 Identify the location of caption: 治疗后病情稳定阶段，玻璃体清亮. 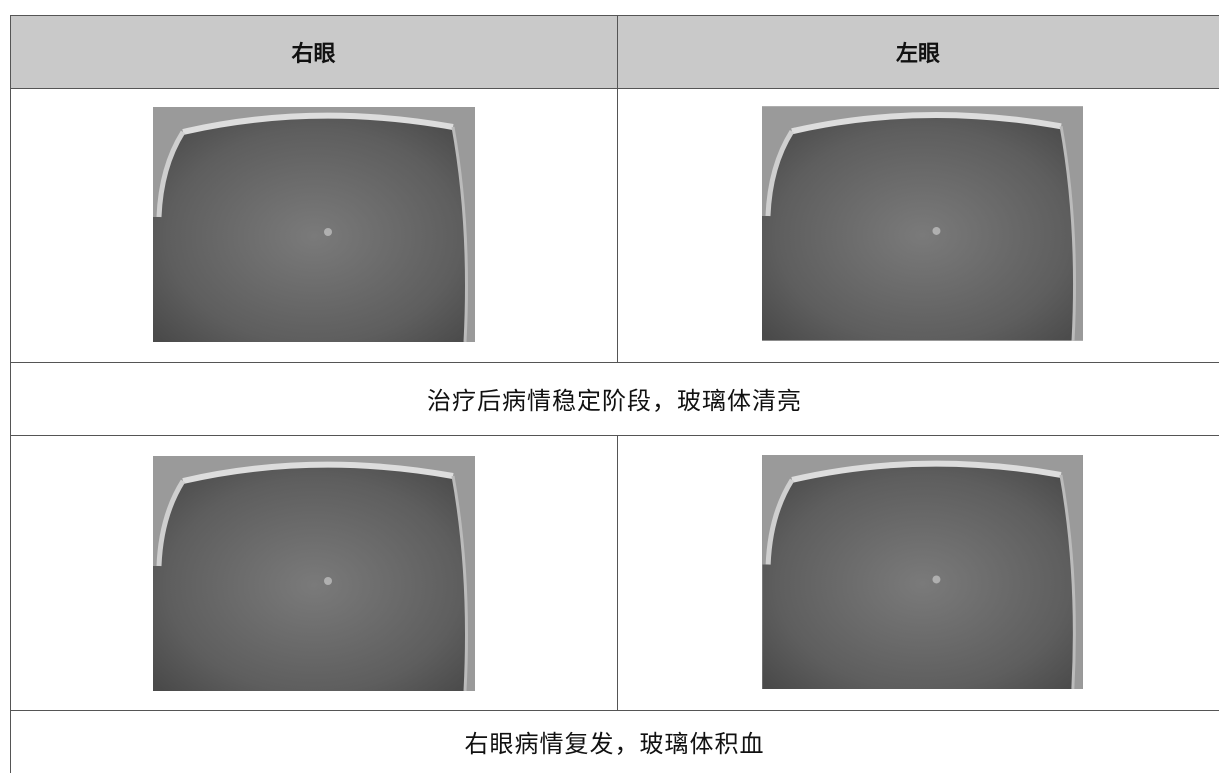
(614, 401).